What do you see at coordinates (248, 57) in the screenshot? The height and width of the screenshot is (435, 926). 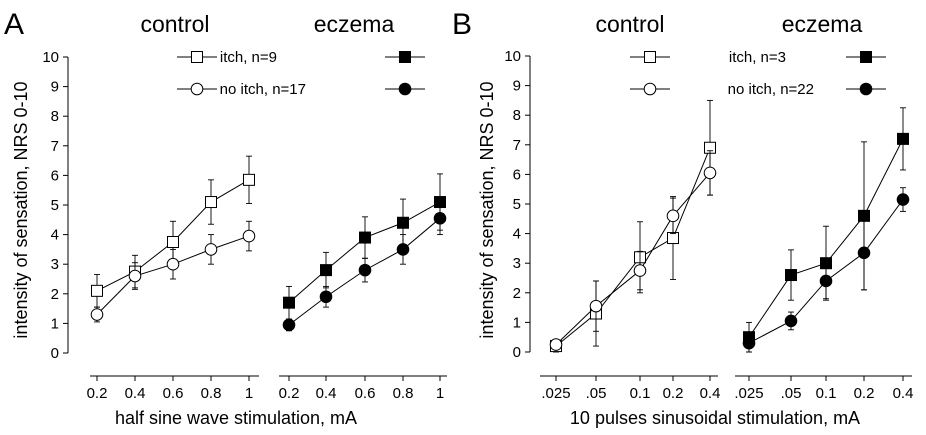 I see `panel-a-legend-itch-label: itch, n=9` at bounding box center [248, 57].